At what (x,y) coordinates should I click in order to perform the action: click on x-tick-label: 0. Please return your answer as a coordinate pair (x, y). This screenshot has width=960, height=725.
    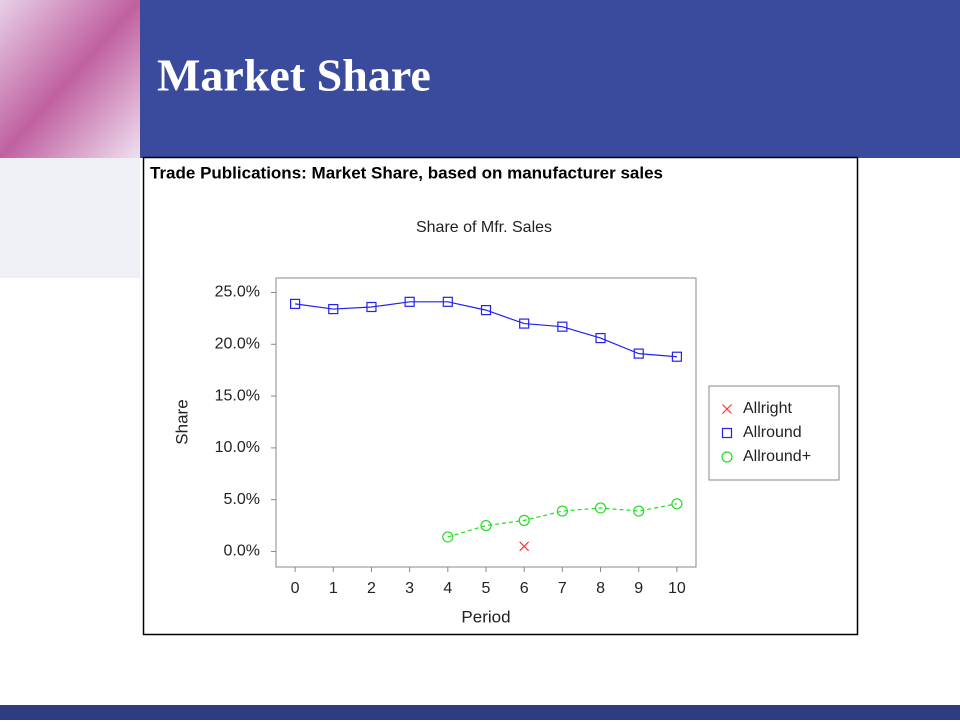
    Looking at the image, I should click on (295, 588).